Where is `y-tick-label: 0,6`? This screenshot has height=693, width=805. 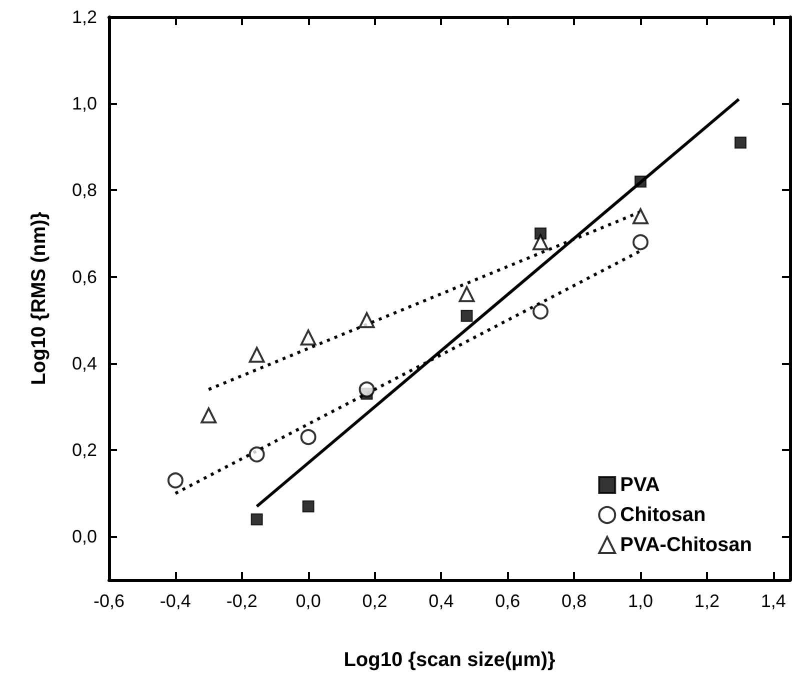
y-tick-label: 0,6 is located at coordinates (84, 276).